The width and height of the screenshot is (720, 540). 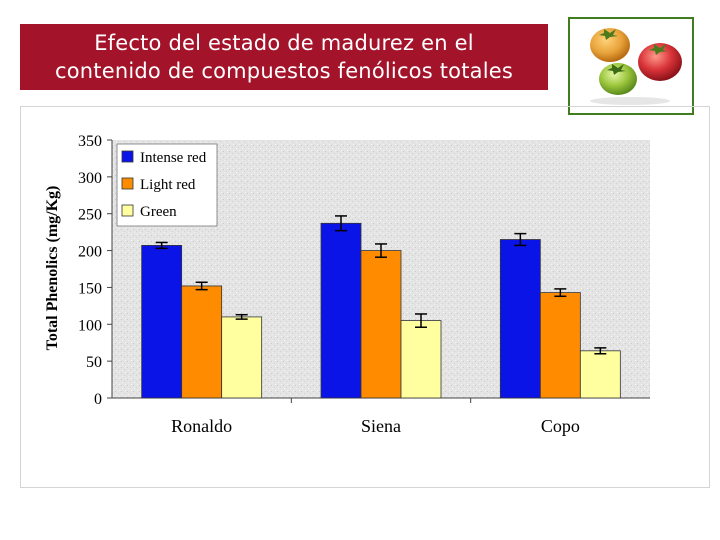 I want to click on y-tick-label: 150, so click(x=90, y=288).